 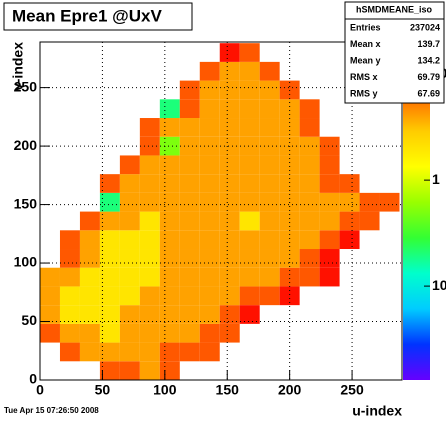 What do you see at coordinates (290, 390) in the screenshot?
I see `x-tick-label: 200` at bounding box center [290, 390].